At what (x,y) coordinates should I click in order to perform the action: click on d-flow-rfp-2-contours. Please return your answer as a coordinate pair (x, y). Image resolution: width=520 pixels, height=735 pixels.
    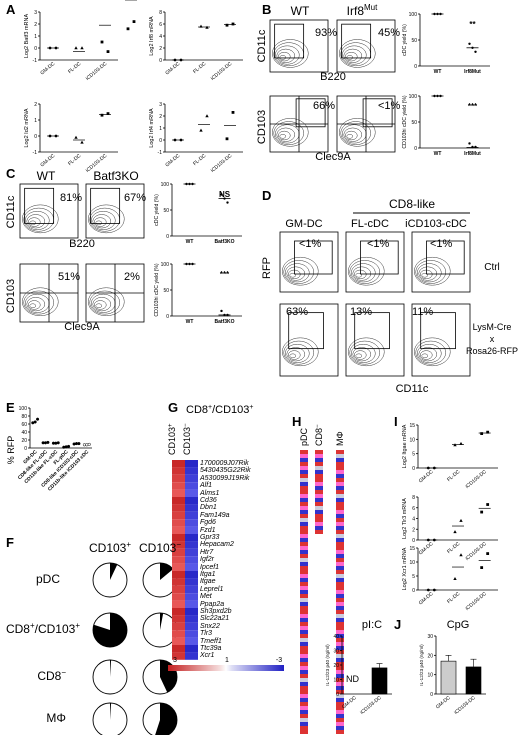
    Looking at the image, I should click on (432, 352).